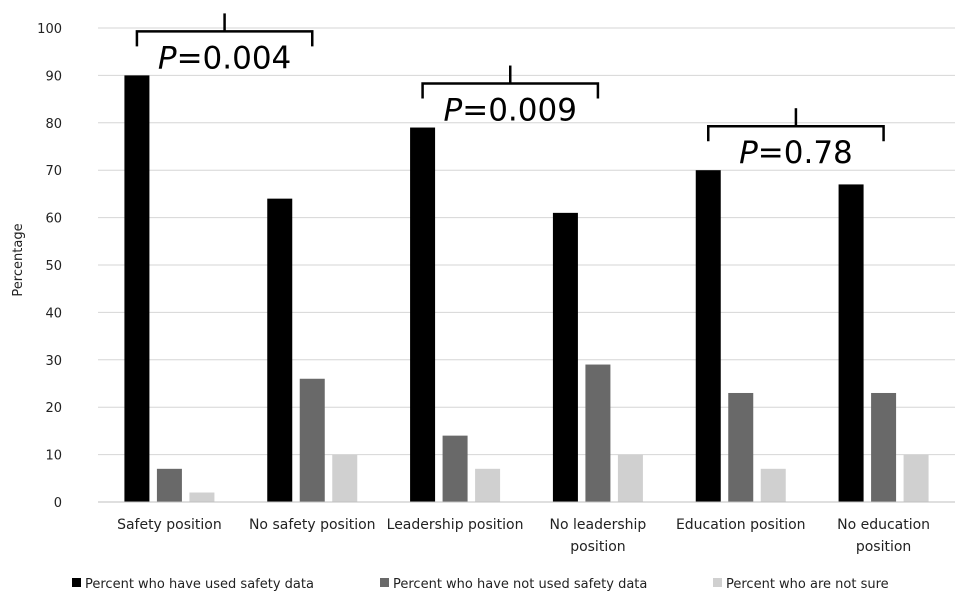 Image resolution: width=955 pixels, height=596 pixels. I want to click on category-label: No safety position, so click(312, 525).